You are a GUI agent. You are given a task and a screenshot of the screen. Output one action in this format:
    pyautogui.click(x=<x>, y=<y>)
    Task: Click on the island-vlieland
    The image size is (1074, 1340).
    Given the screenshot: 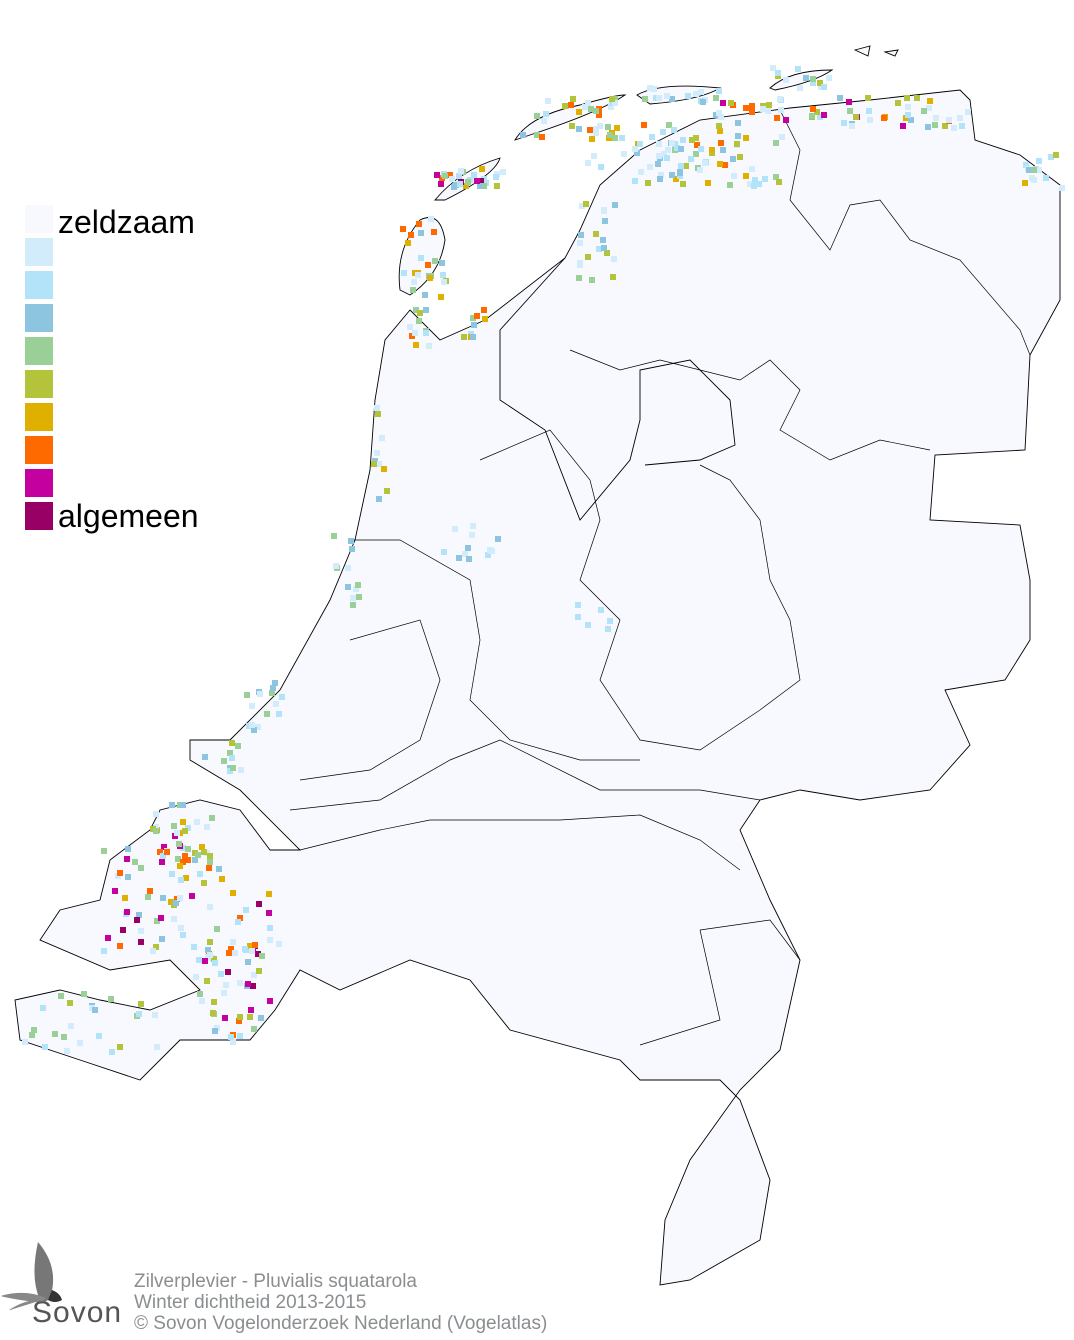 What is the action you would take?
    pyautogui.click(x=467, y=179)
    